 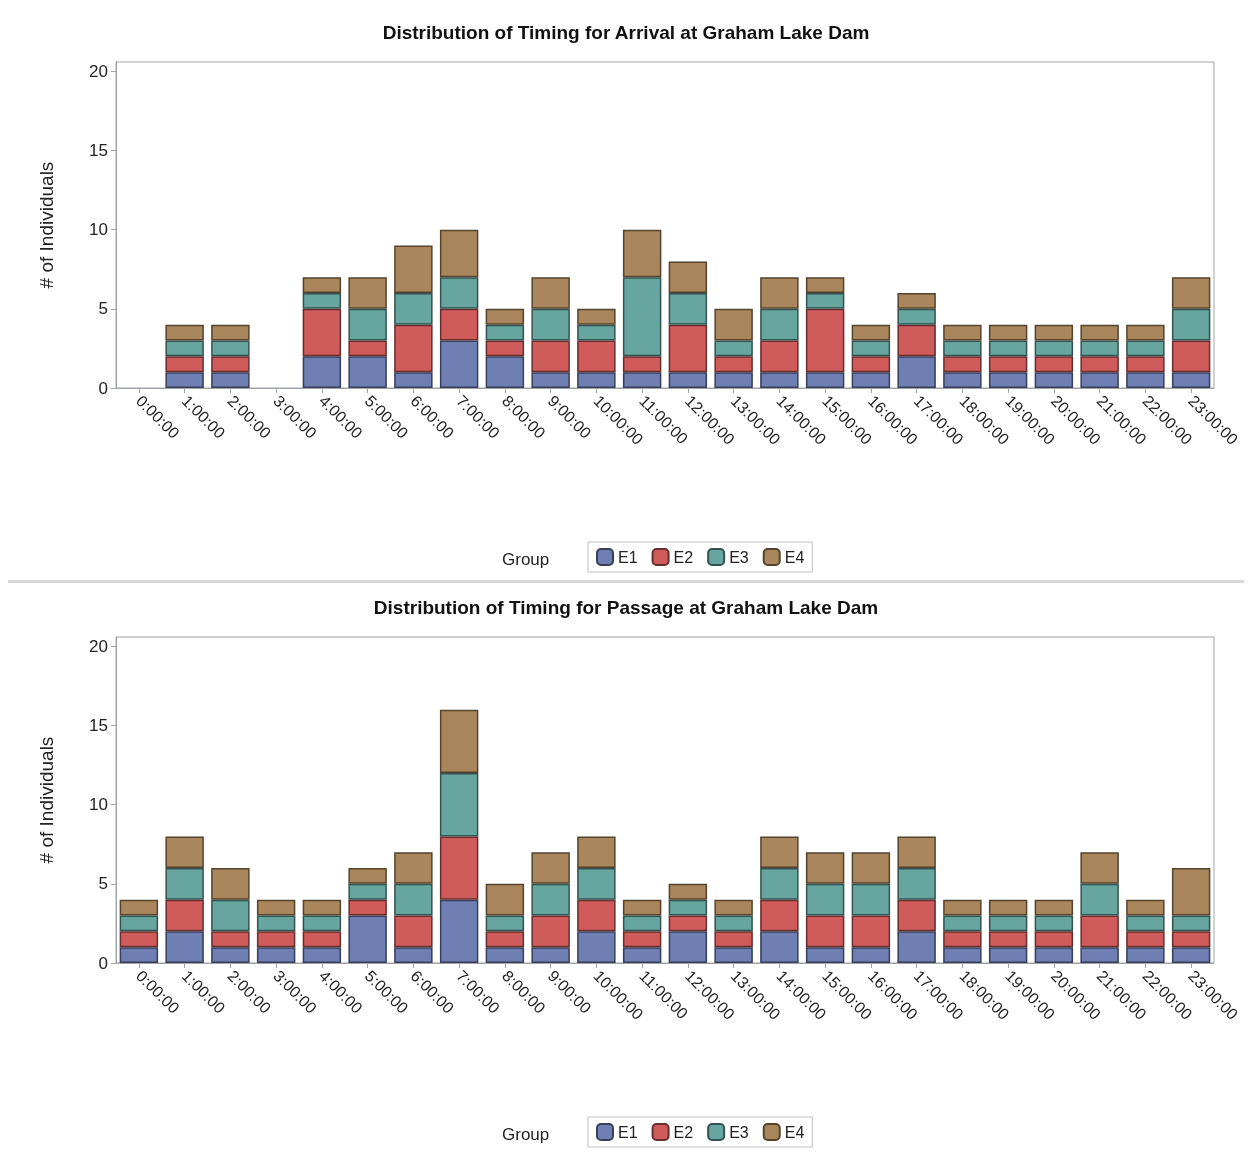 What do you see at coordinates (98, 726) in the screenshot?
I see `y-tick-label: 15` at bounding box center [98, 726].